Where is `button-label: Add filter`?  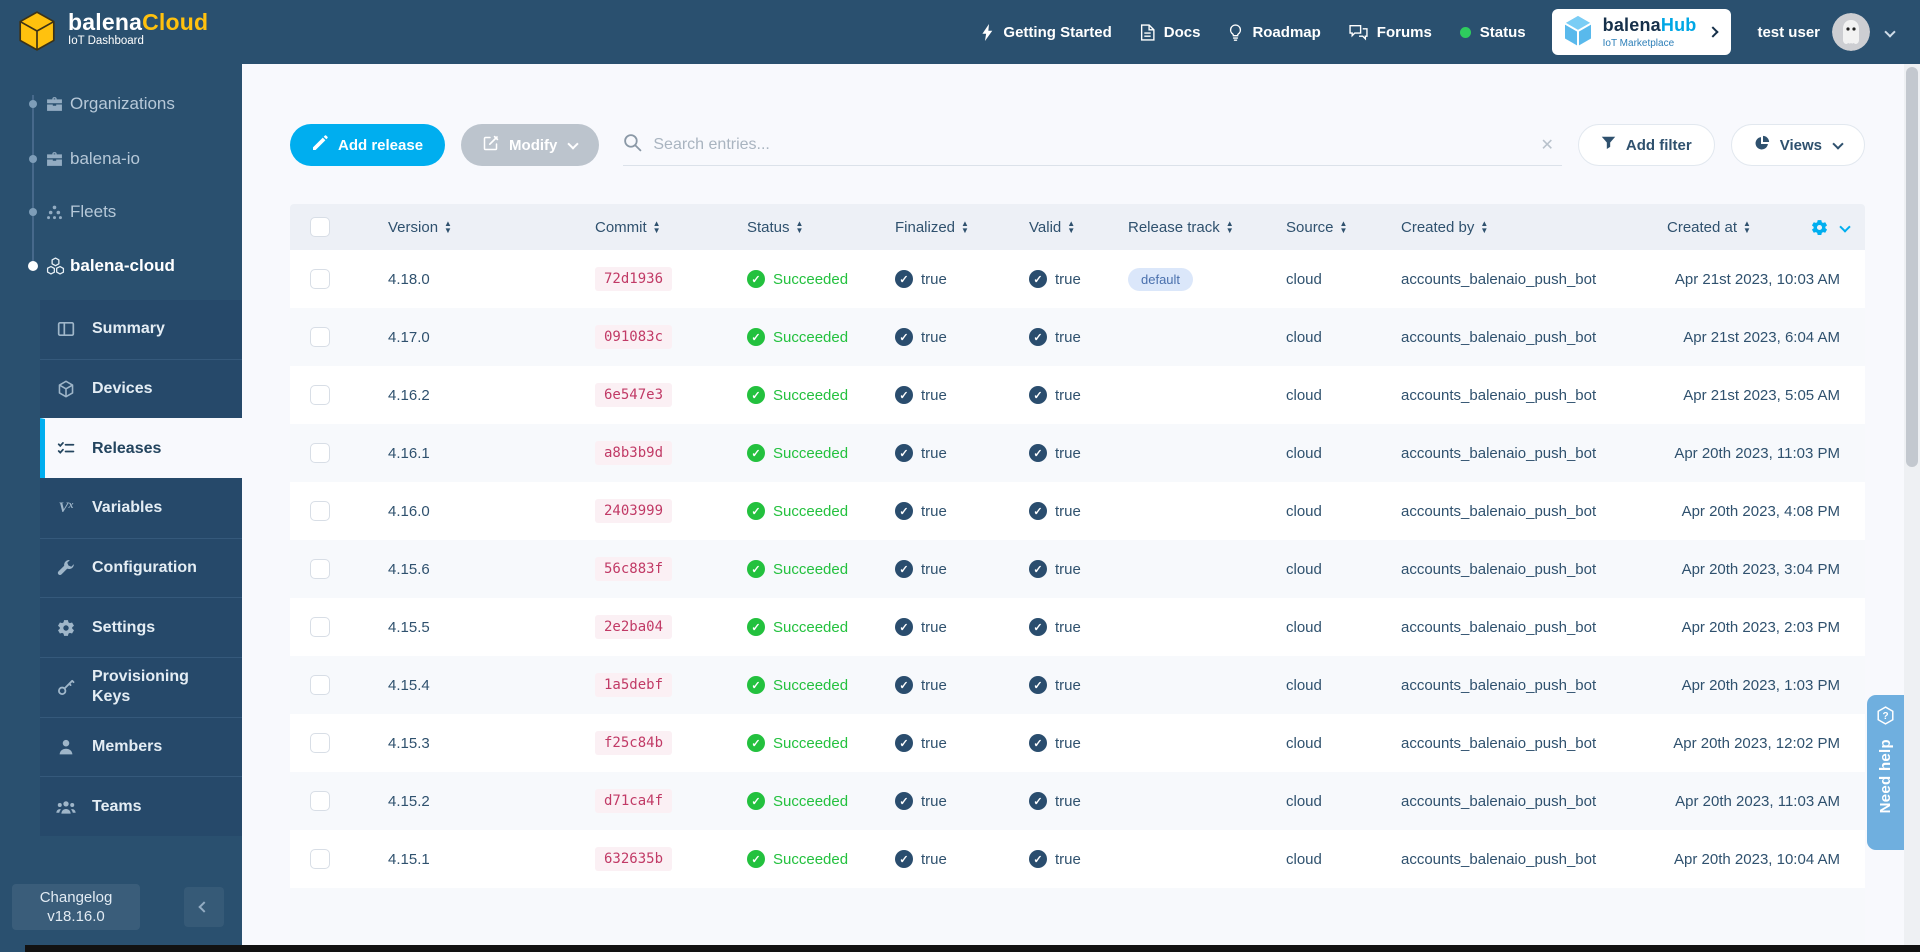 button-label: Add filter is located at coordinates (1658, 145).